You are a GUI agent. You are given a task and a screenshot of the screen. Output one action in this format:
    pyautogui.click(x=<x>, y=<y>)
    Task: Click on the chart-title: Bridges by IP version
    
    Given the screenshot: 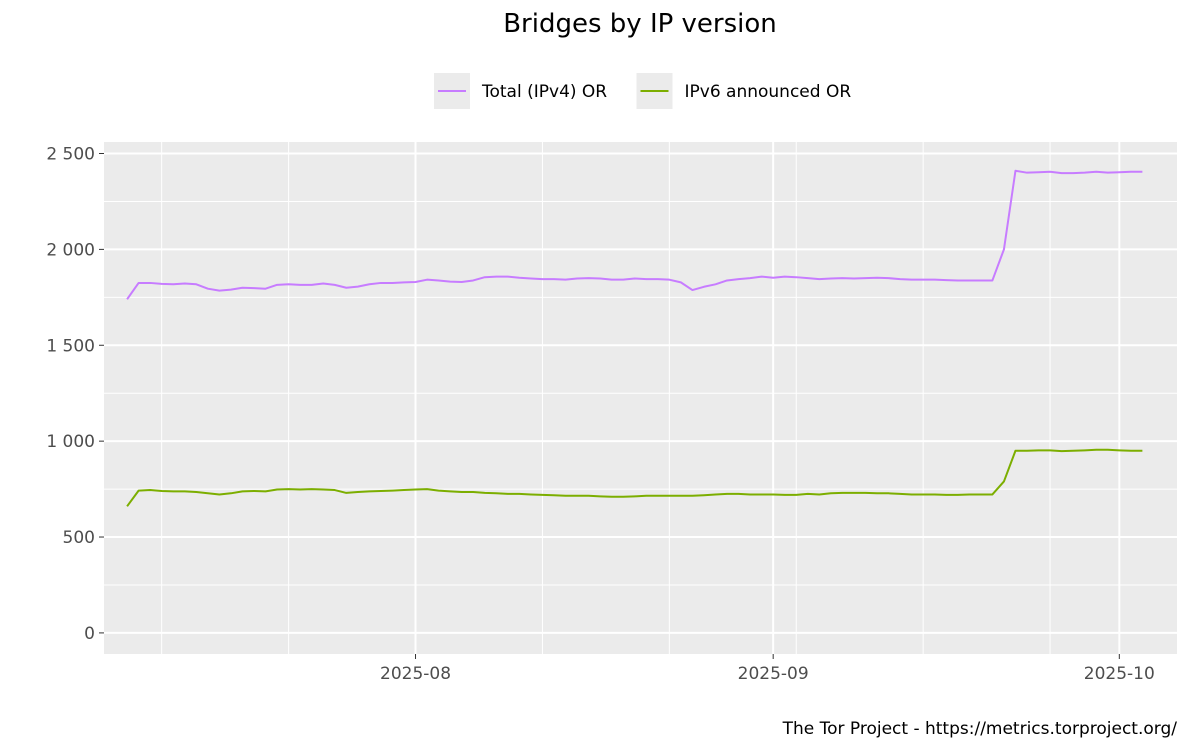 What is the action you would take?
    pyautogui.click(x=640, y=24)
    